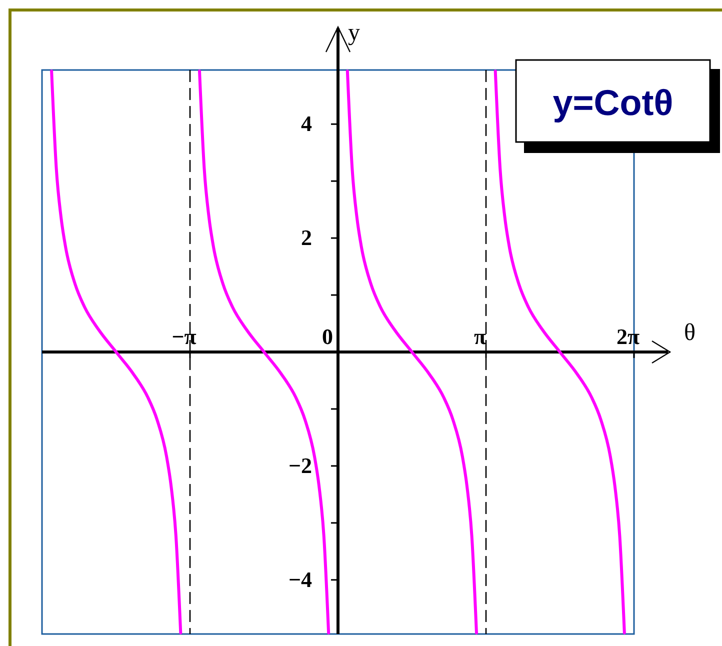 The width and height of the screenshot is (722, 646). I want to click on y-tick-label: −2, so click(300, 465).